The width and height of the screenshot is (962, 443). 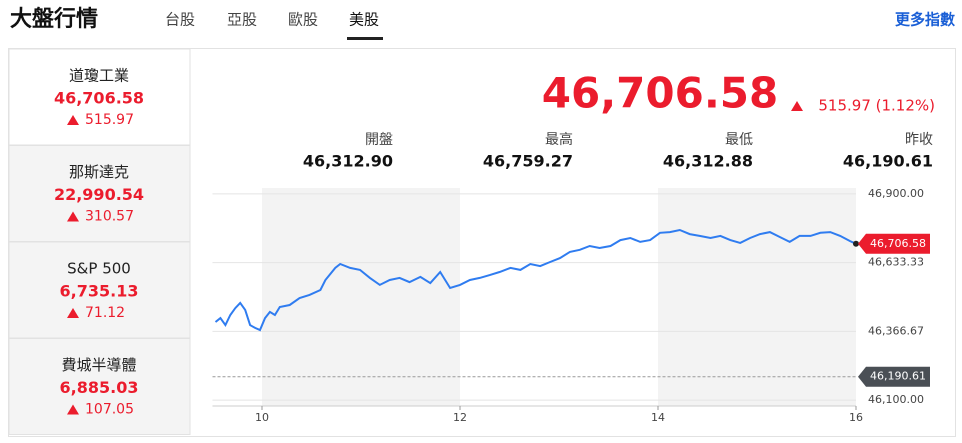 I want to click on stat-label: 最高, so click(x=559, y=139).